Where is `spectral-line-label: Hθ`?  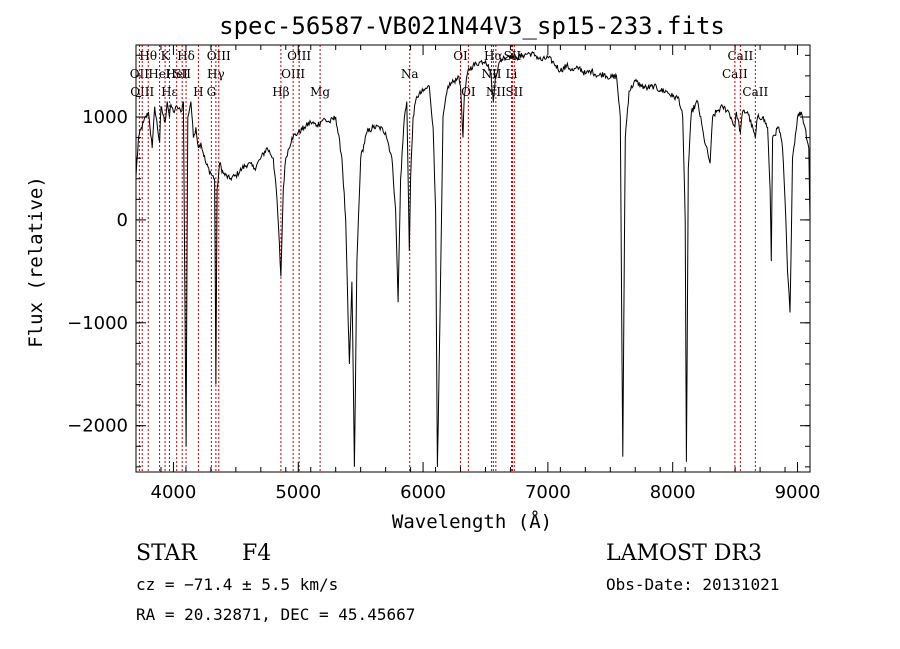
spectral-line-label: Hθ is located at coordinates (148, 56).